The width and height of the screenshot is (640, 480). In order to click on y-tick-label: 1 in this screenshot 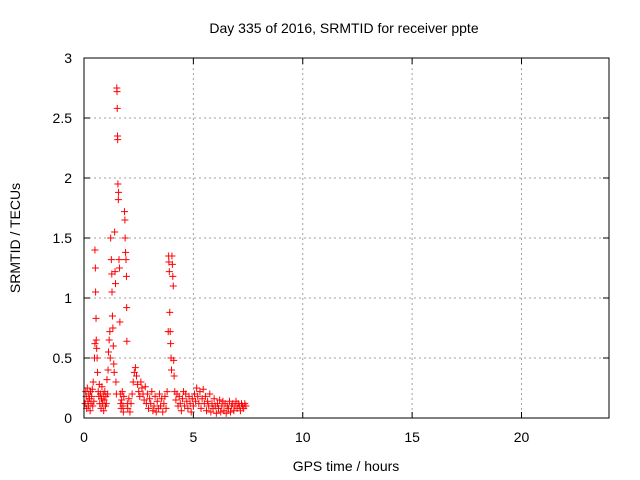, I will do `click(68, 298)`.